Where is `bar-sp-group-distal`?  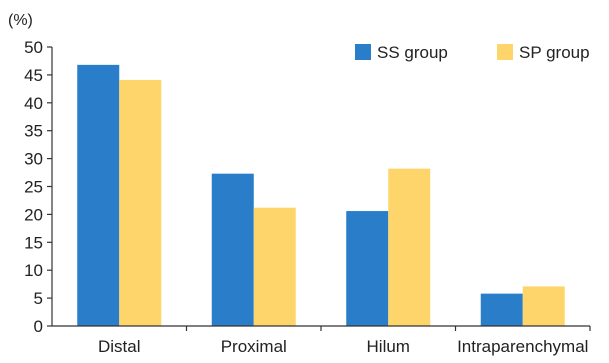
bar-sp-group-distal is located at coordinates (140, 202).